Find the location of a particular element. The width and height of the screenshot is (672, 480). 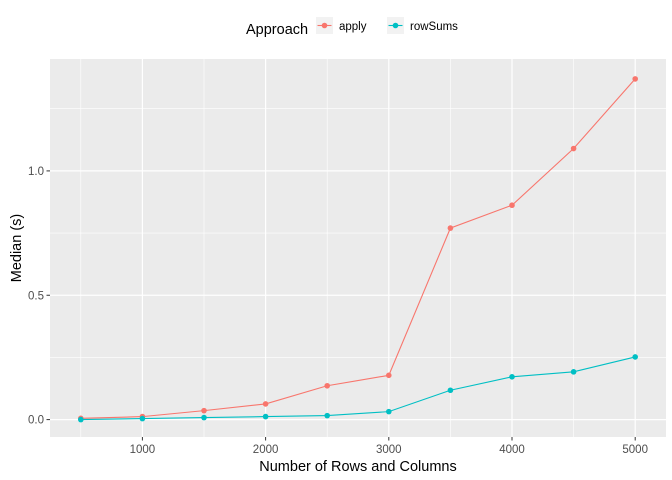

x-tick-label: 5000 is located at coordinates (635, 450).